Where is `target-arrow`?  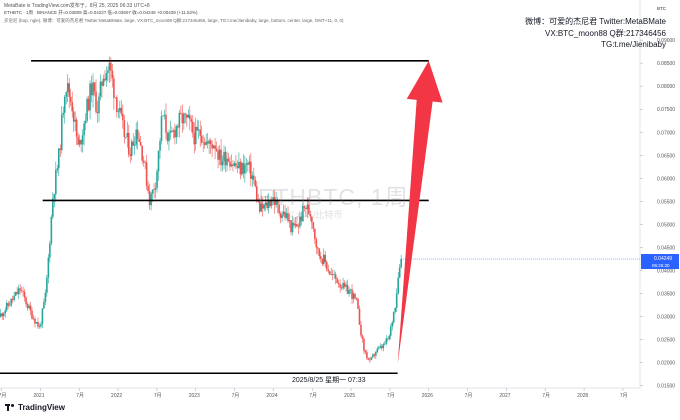
target-arrow is located at coordinates (420, 212).